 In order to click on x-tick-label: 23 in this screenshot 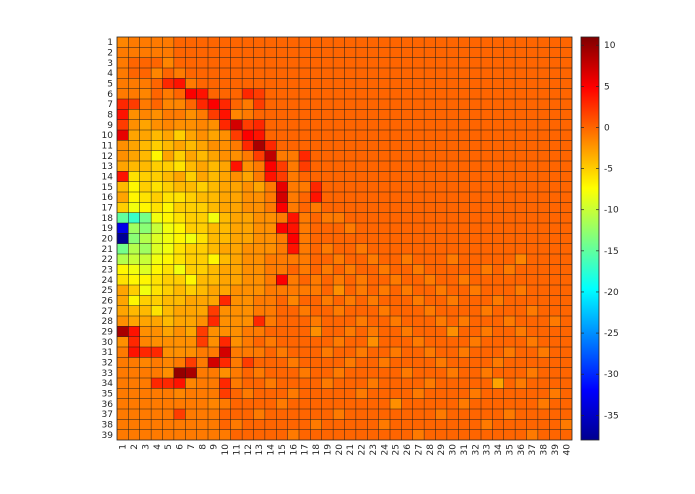, I will do `click(374, 449)`.